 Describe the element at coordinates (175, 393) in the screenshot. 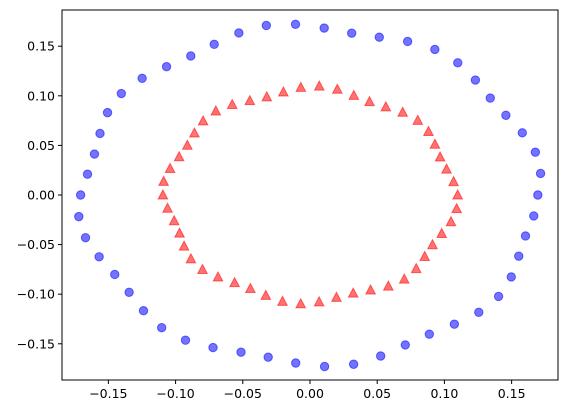

I see `x-tick-label: −0.10` at that location.